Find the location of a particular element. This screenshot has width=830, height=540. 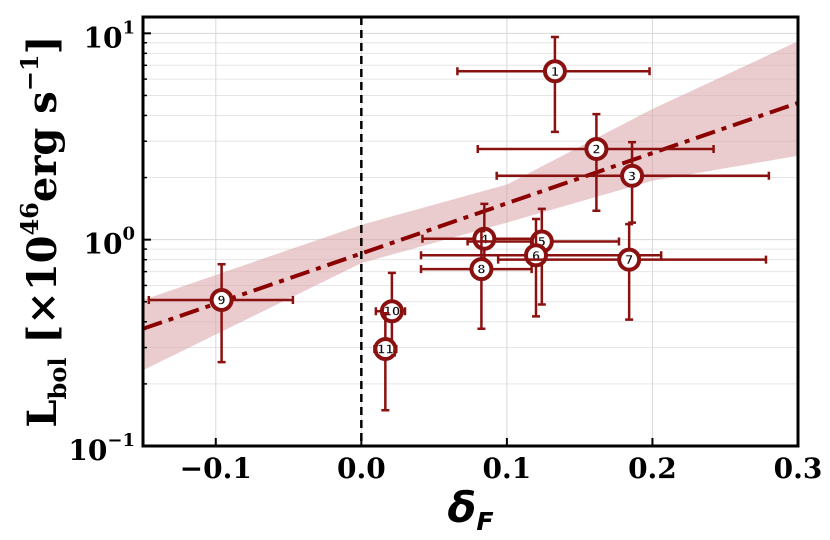

point-label: 9 is located at coordinates (221, 301).